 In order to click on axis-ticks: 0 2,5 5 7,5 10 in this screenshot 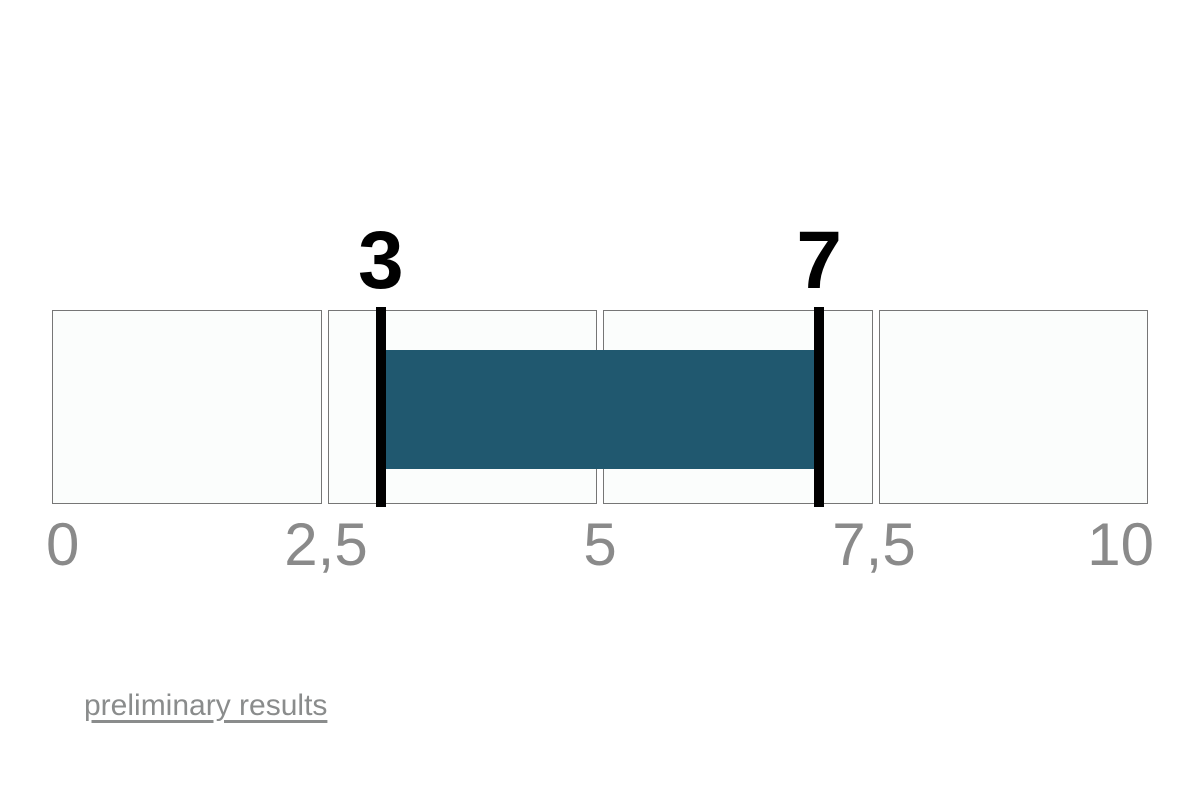, I will do `click(600, 552)`.